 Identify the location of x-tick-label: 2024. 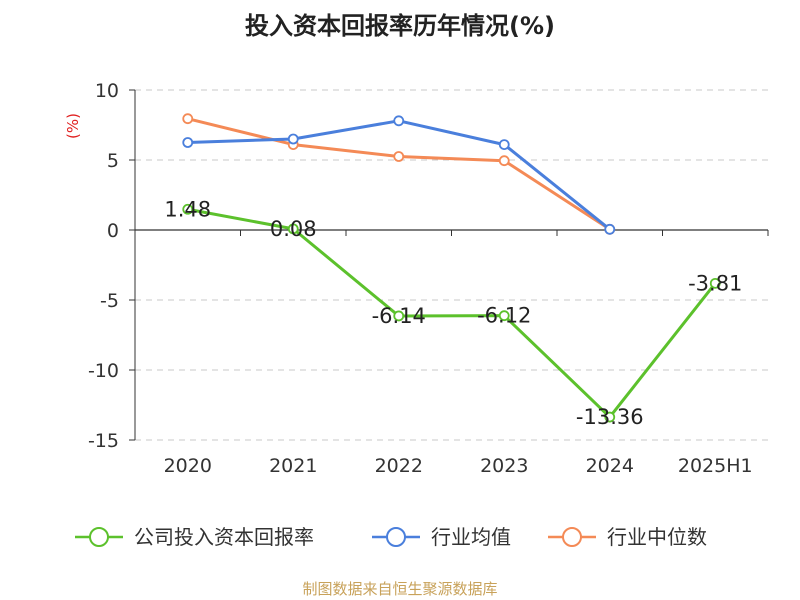
(610, 466).